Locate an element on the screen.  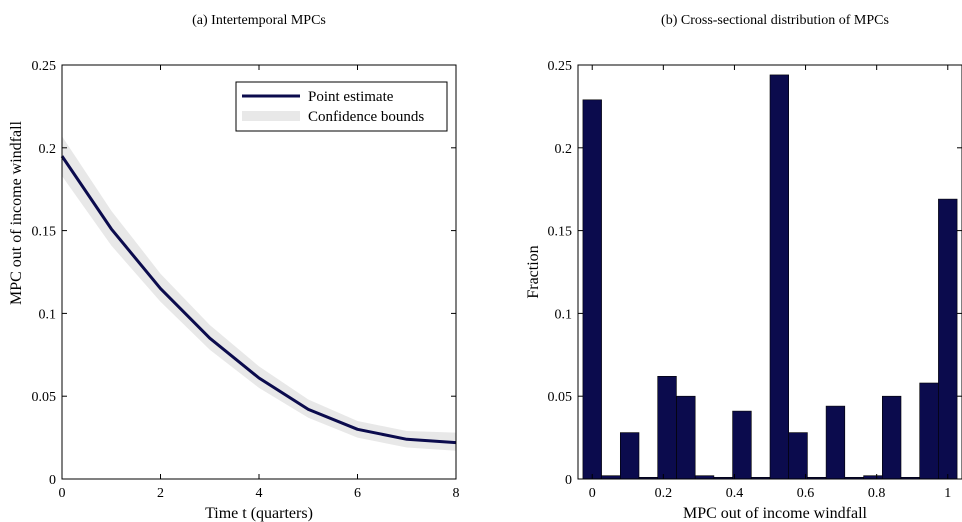
legend-label-confidence-bounds: Confidence bounds is located at coordinates (366, 117).